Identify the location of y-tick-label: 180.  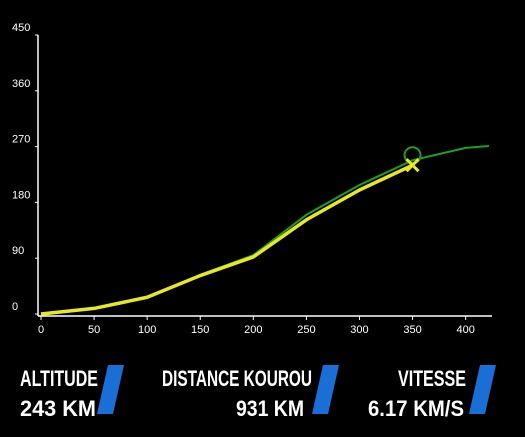
(21, 195).